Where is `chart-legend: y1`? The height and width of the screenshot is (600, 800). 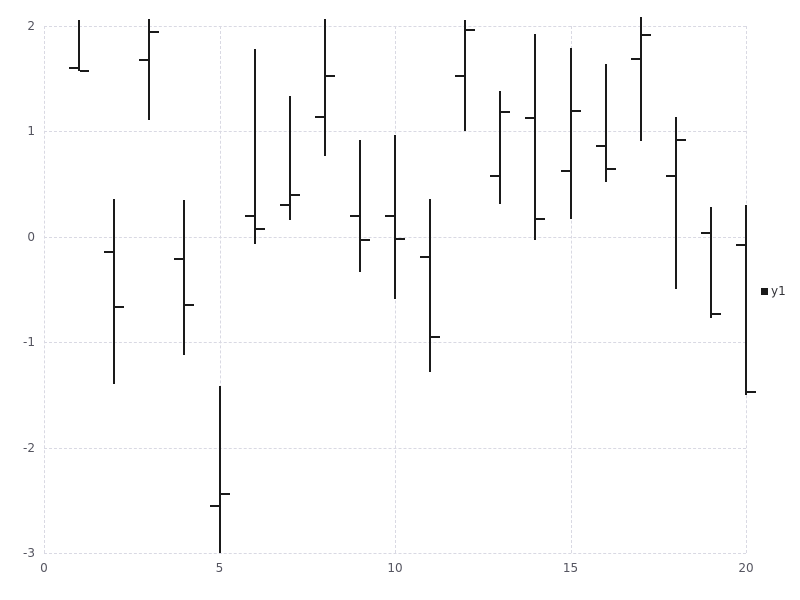 chart-legend: y1 is located at coordinates (773, 291).